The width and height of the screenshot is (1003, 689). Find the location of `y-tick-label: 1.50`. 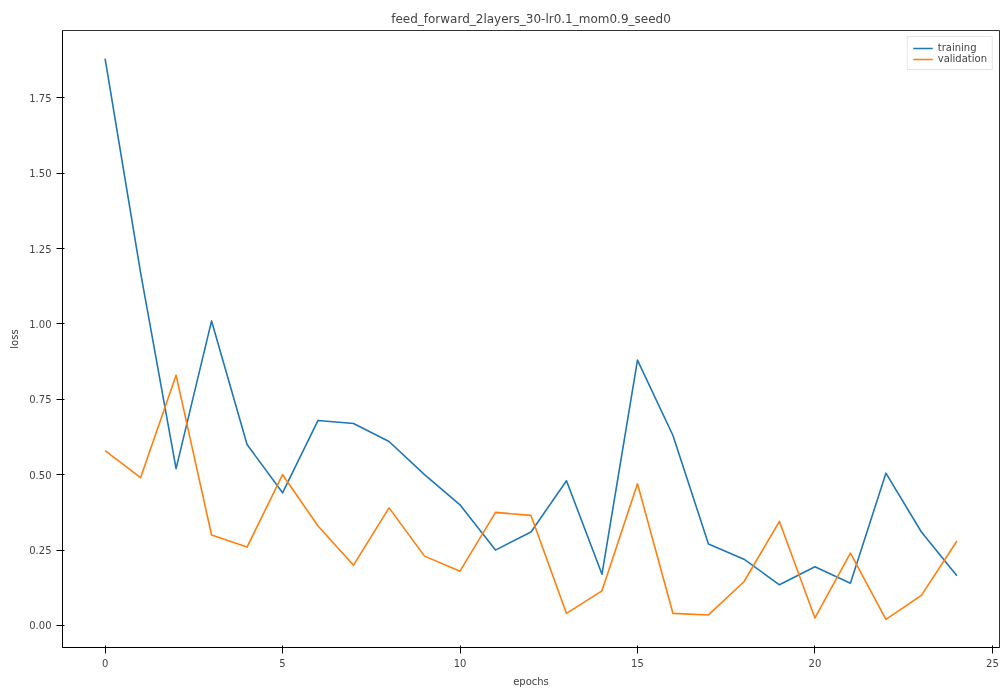

y-tick-label: 1.50 is located at coordinates (40, 174).